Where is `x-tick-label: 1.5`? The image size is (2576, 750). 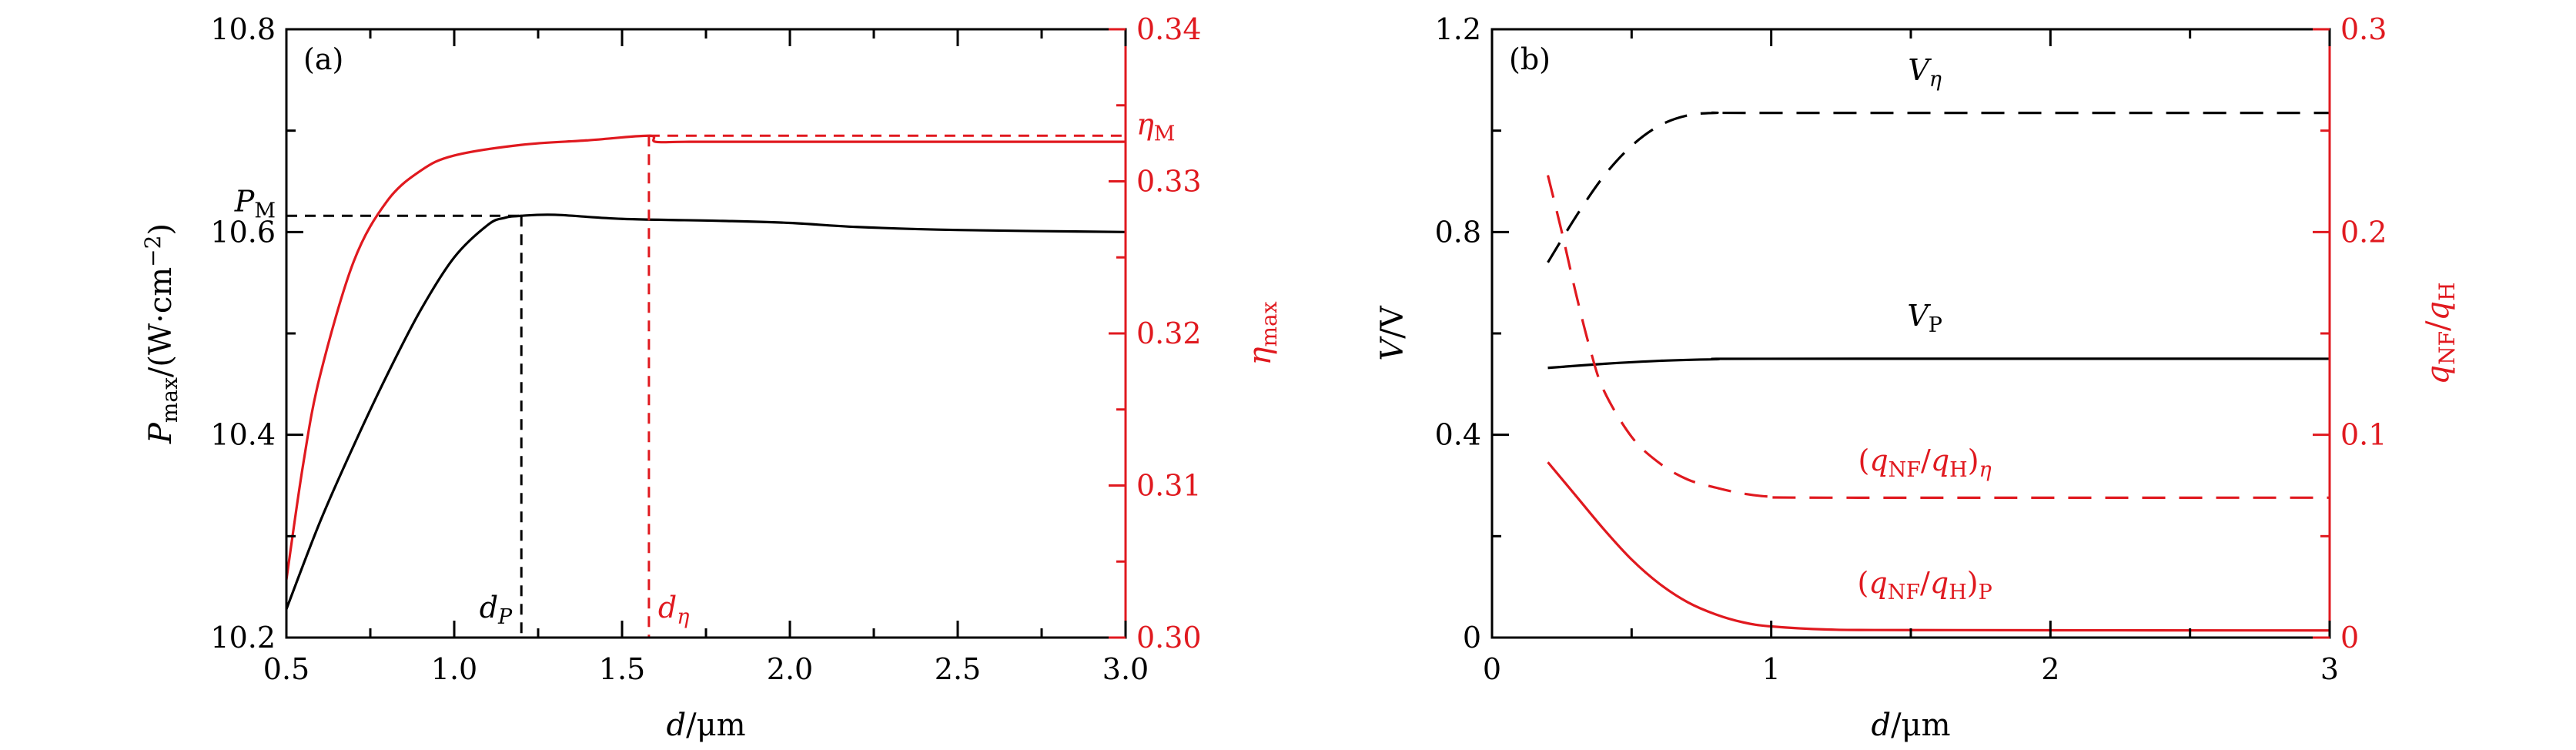 x-tick-label: 1.5 is located at coordinates (622, 669).